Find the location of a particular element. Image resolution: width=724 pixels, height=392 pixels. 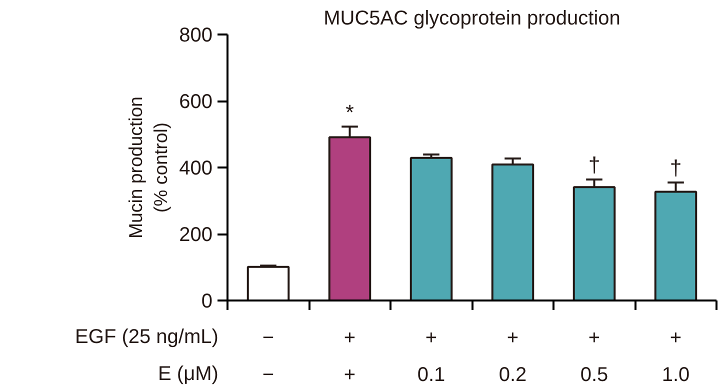

y-tick-label: 600 is located at coordinates (196, 102).